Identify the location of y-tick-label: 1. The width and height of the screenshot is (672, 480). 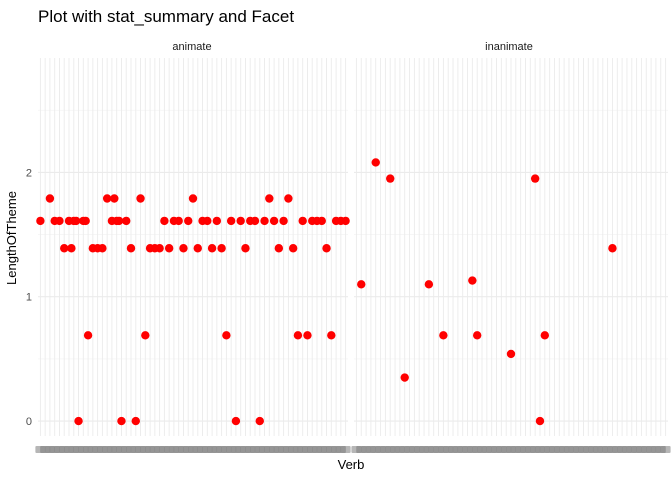
(29, 298).